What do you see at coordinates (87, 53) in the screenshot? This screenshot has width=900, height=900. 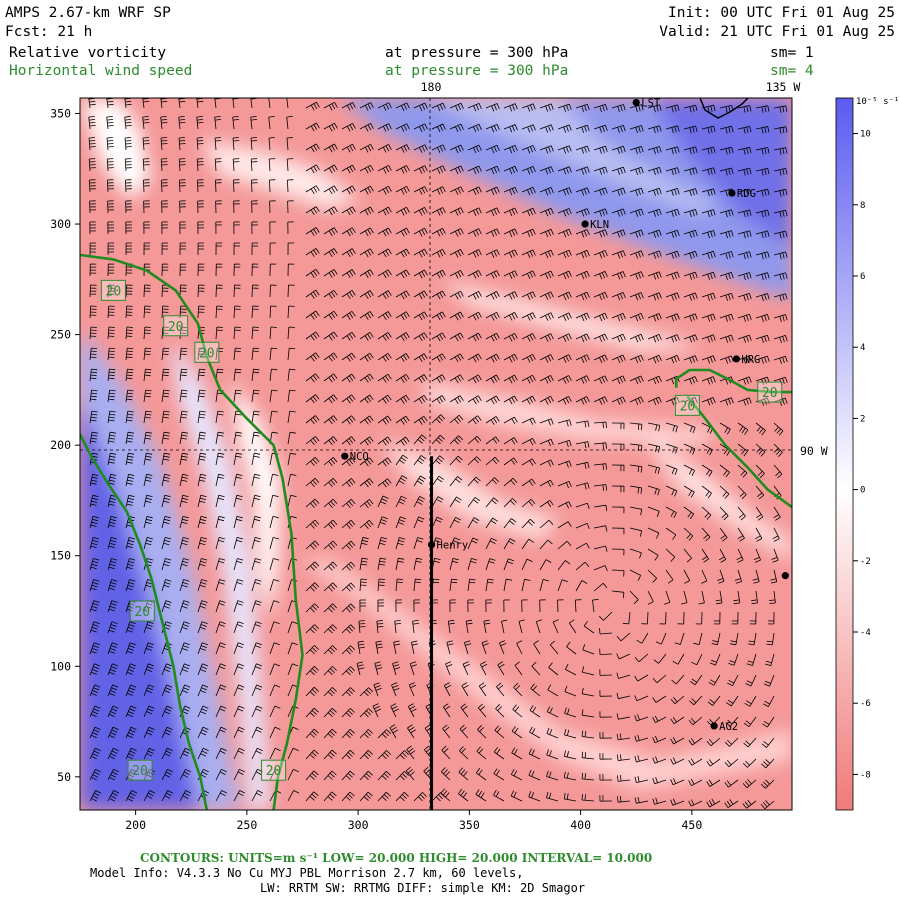 I see `field1-name: Relative vorticity` at bounding box center [87, 53].